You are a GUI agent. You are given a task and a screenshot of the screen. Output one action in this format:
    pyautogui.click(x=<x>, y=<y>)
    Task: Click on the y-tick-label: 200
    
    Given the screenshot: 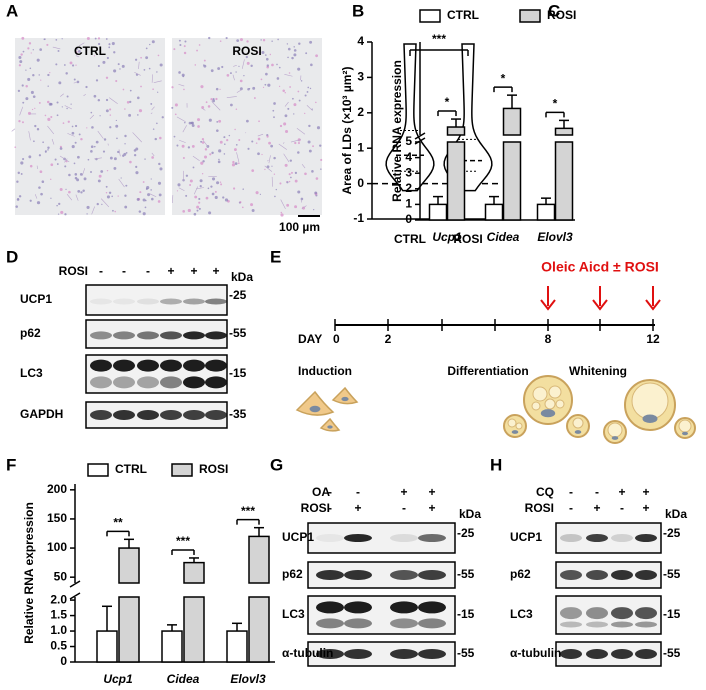 What is the action you would take?
    pyautogui.click(x=57, y=489)
    